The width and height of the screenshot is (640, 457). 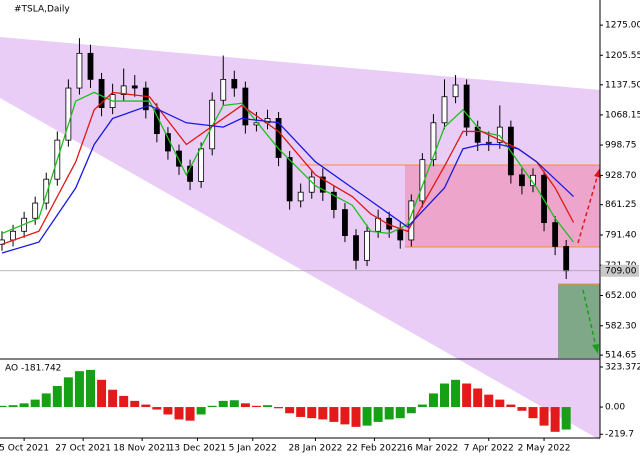 What do you see at coordinates (33, 369) in the screenshot?
I see `indicator-title: AO -181.742` at bounding box center [33, 369].